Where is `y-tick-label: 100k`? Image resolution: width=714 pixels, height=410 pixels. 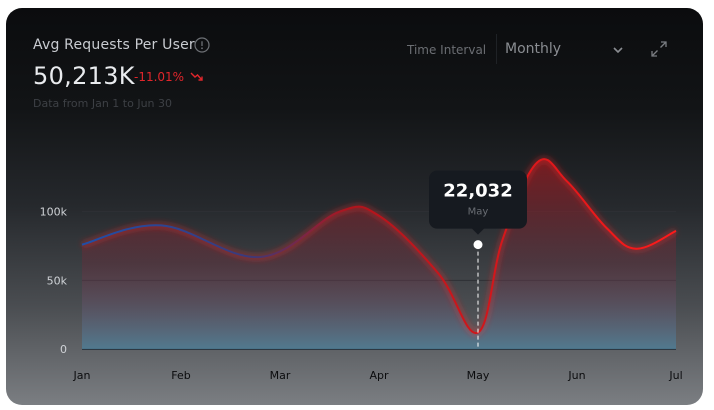
y-tick-label: 100k is located at coordinates (54, 212).